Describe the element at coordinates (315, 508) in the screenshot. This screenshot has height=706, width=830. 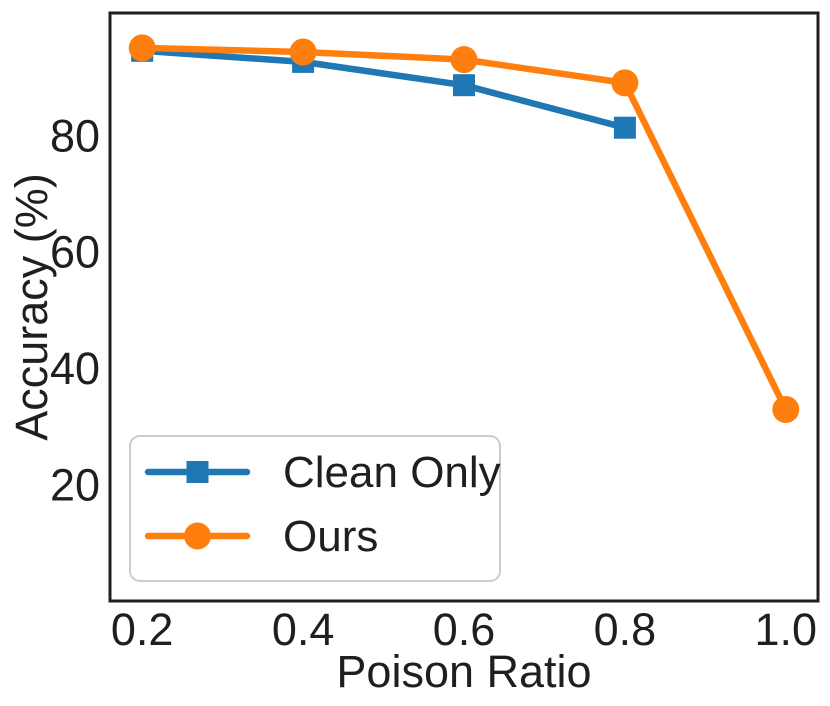
I see `legend: Clean Only Ours` at that location.